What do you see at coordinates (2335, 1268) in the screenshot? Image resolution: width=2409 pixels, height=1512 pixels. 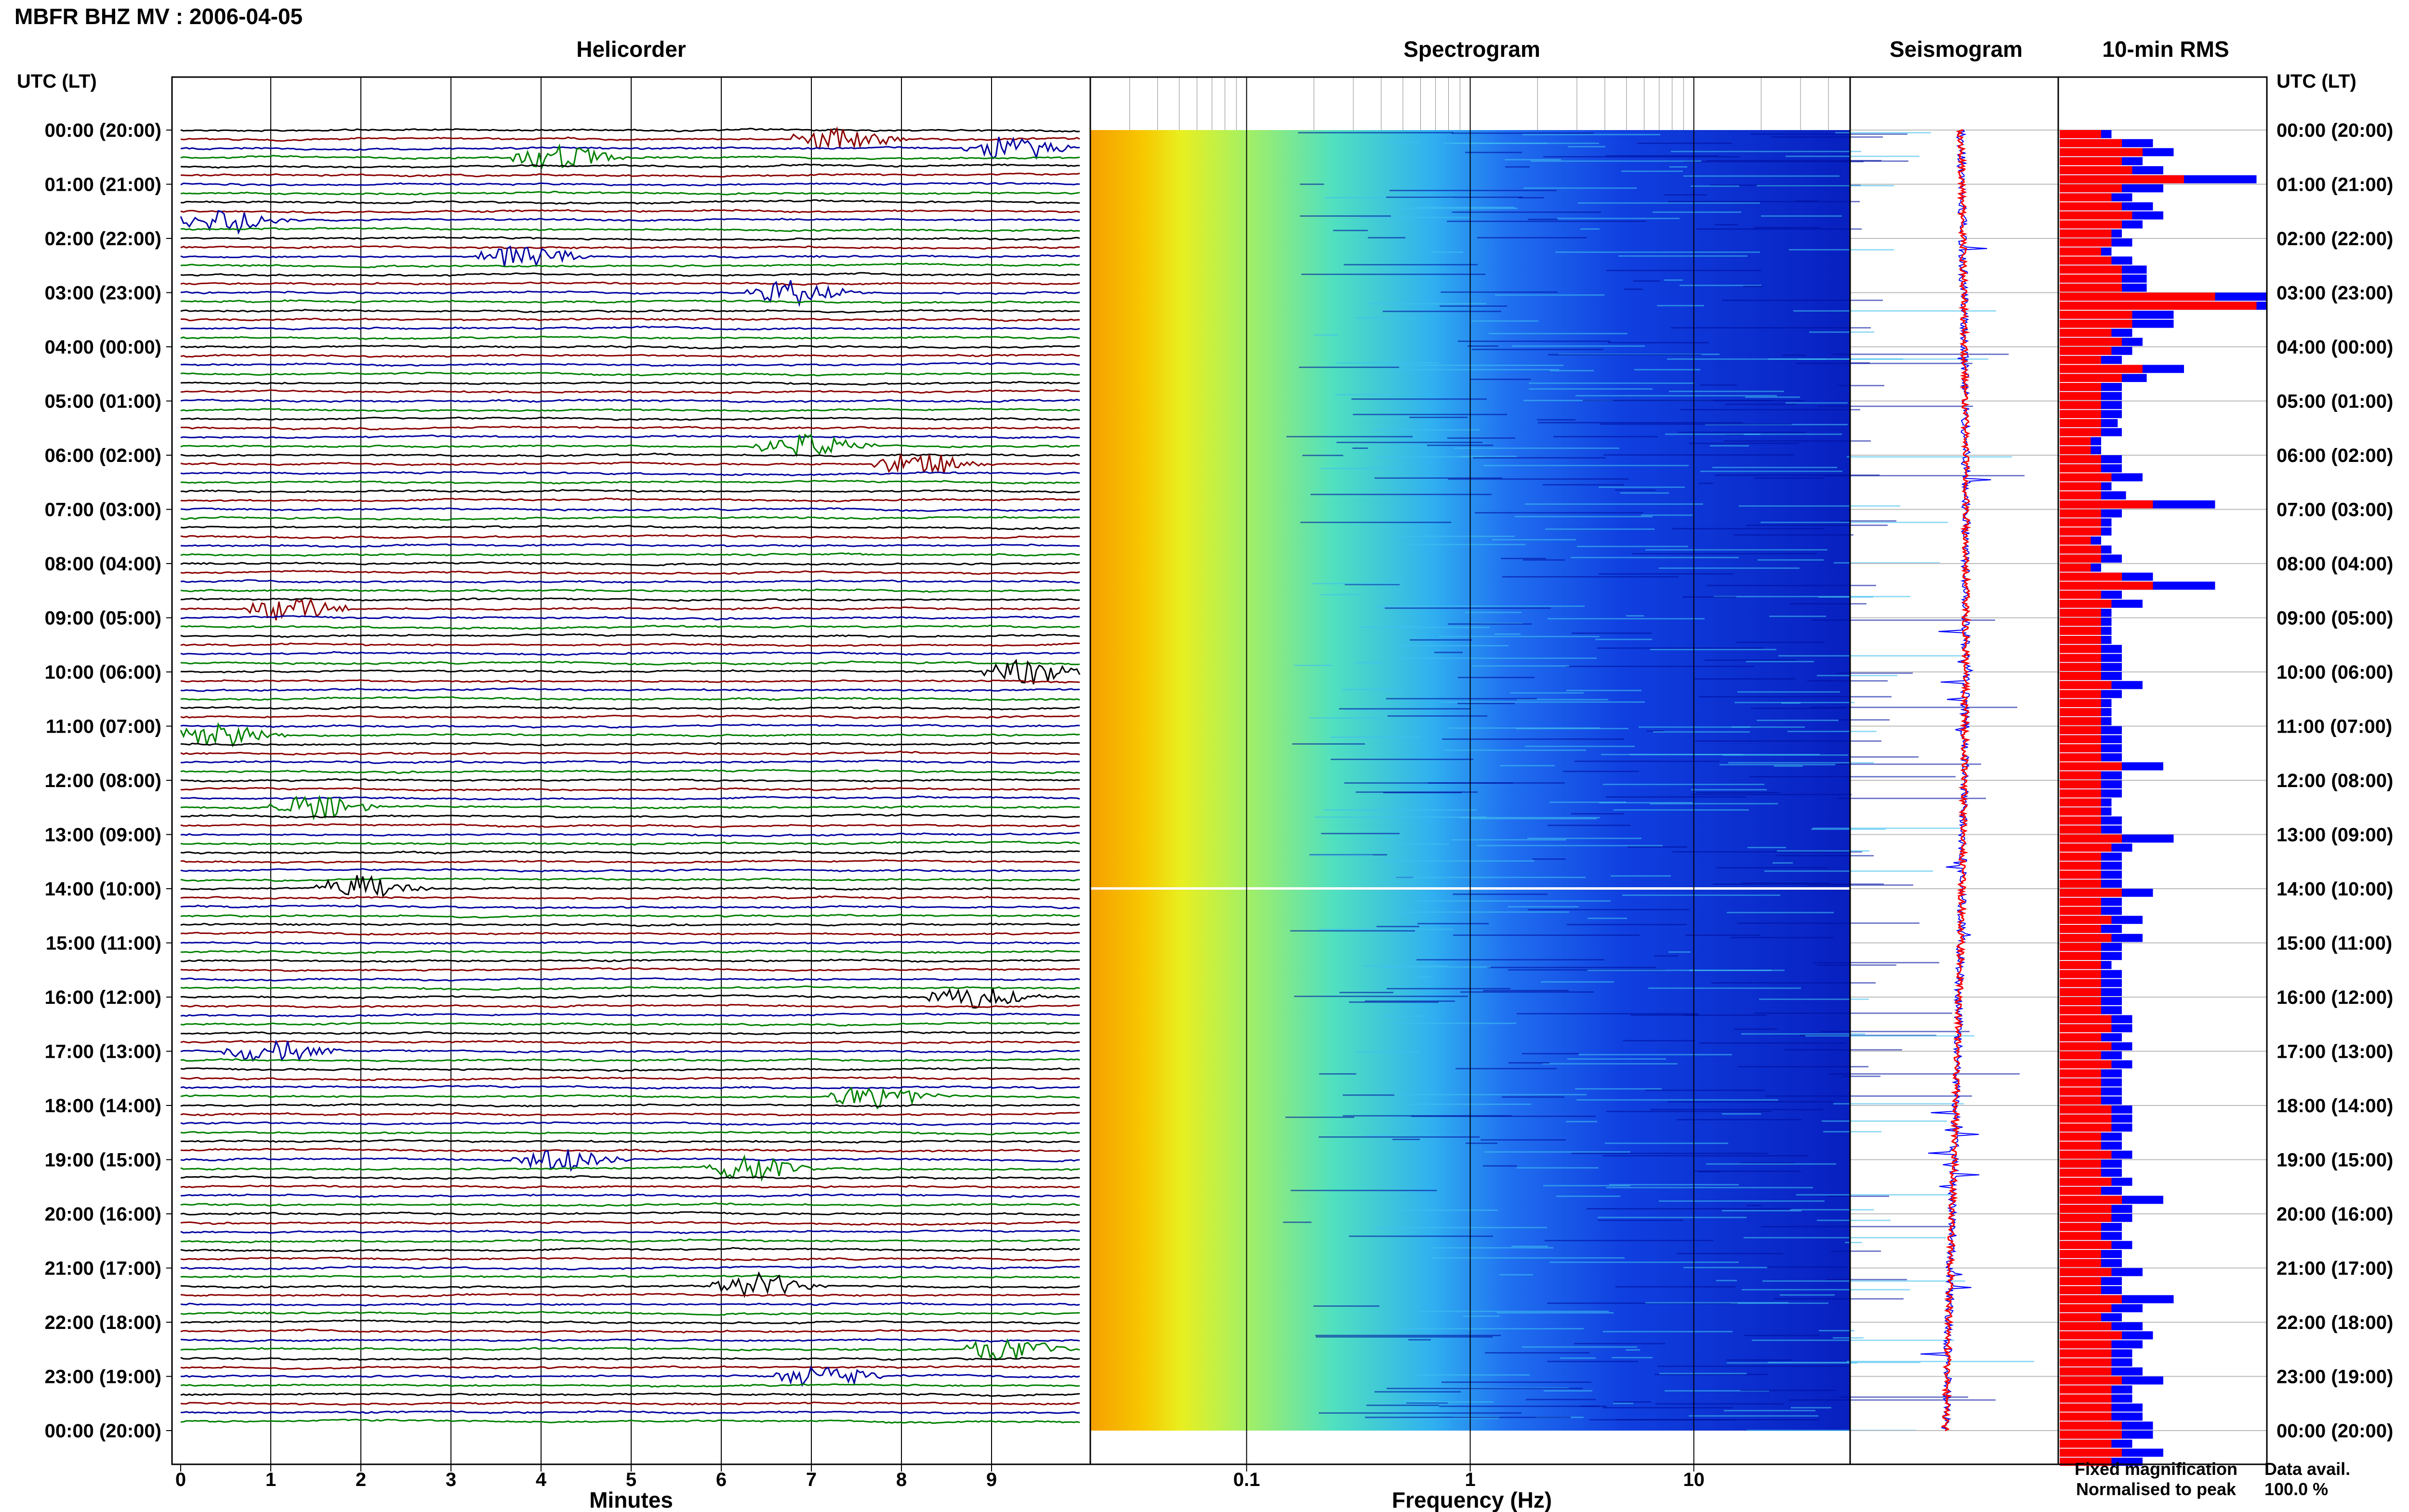 I see `time-label-right: 21:00 (17:00)` at bounding box center [2335, 1268].